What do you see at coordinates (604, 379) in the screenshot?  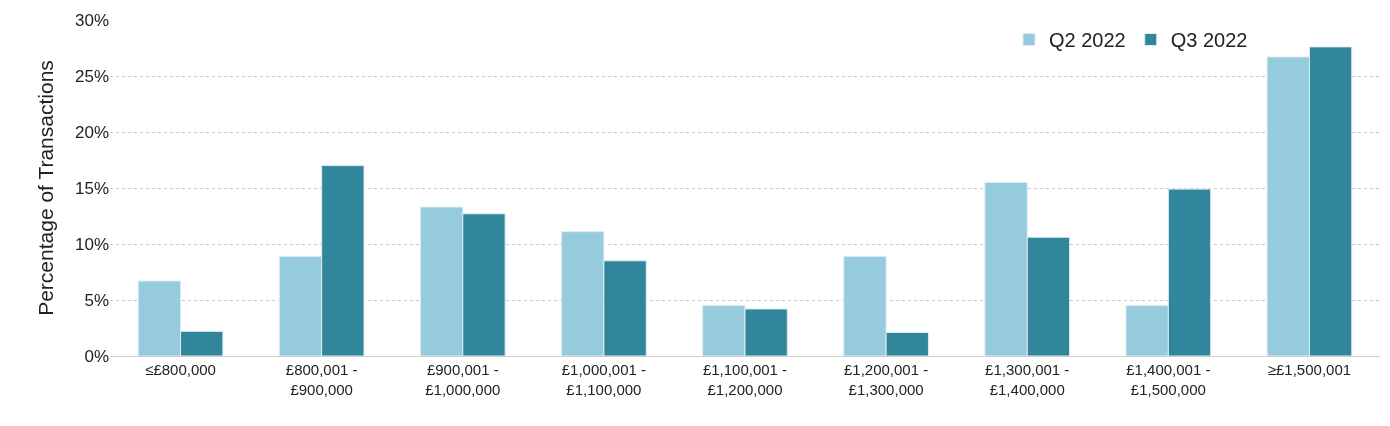 I see `x-tick-label: £1,000,001 - £1,100,000` at bounding box center [604, 379].